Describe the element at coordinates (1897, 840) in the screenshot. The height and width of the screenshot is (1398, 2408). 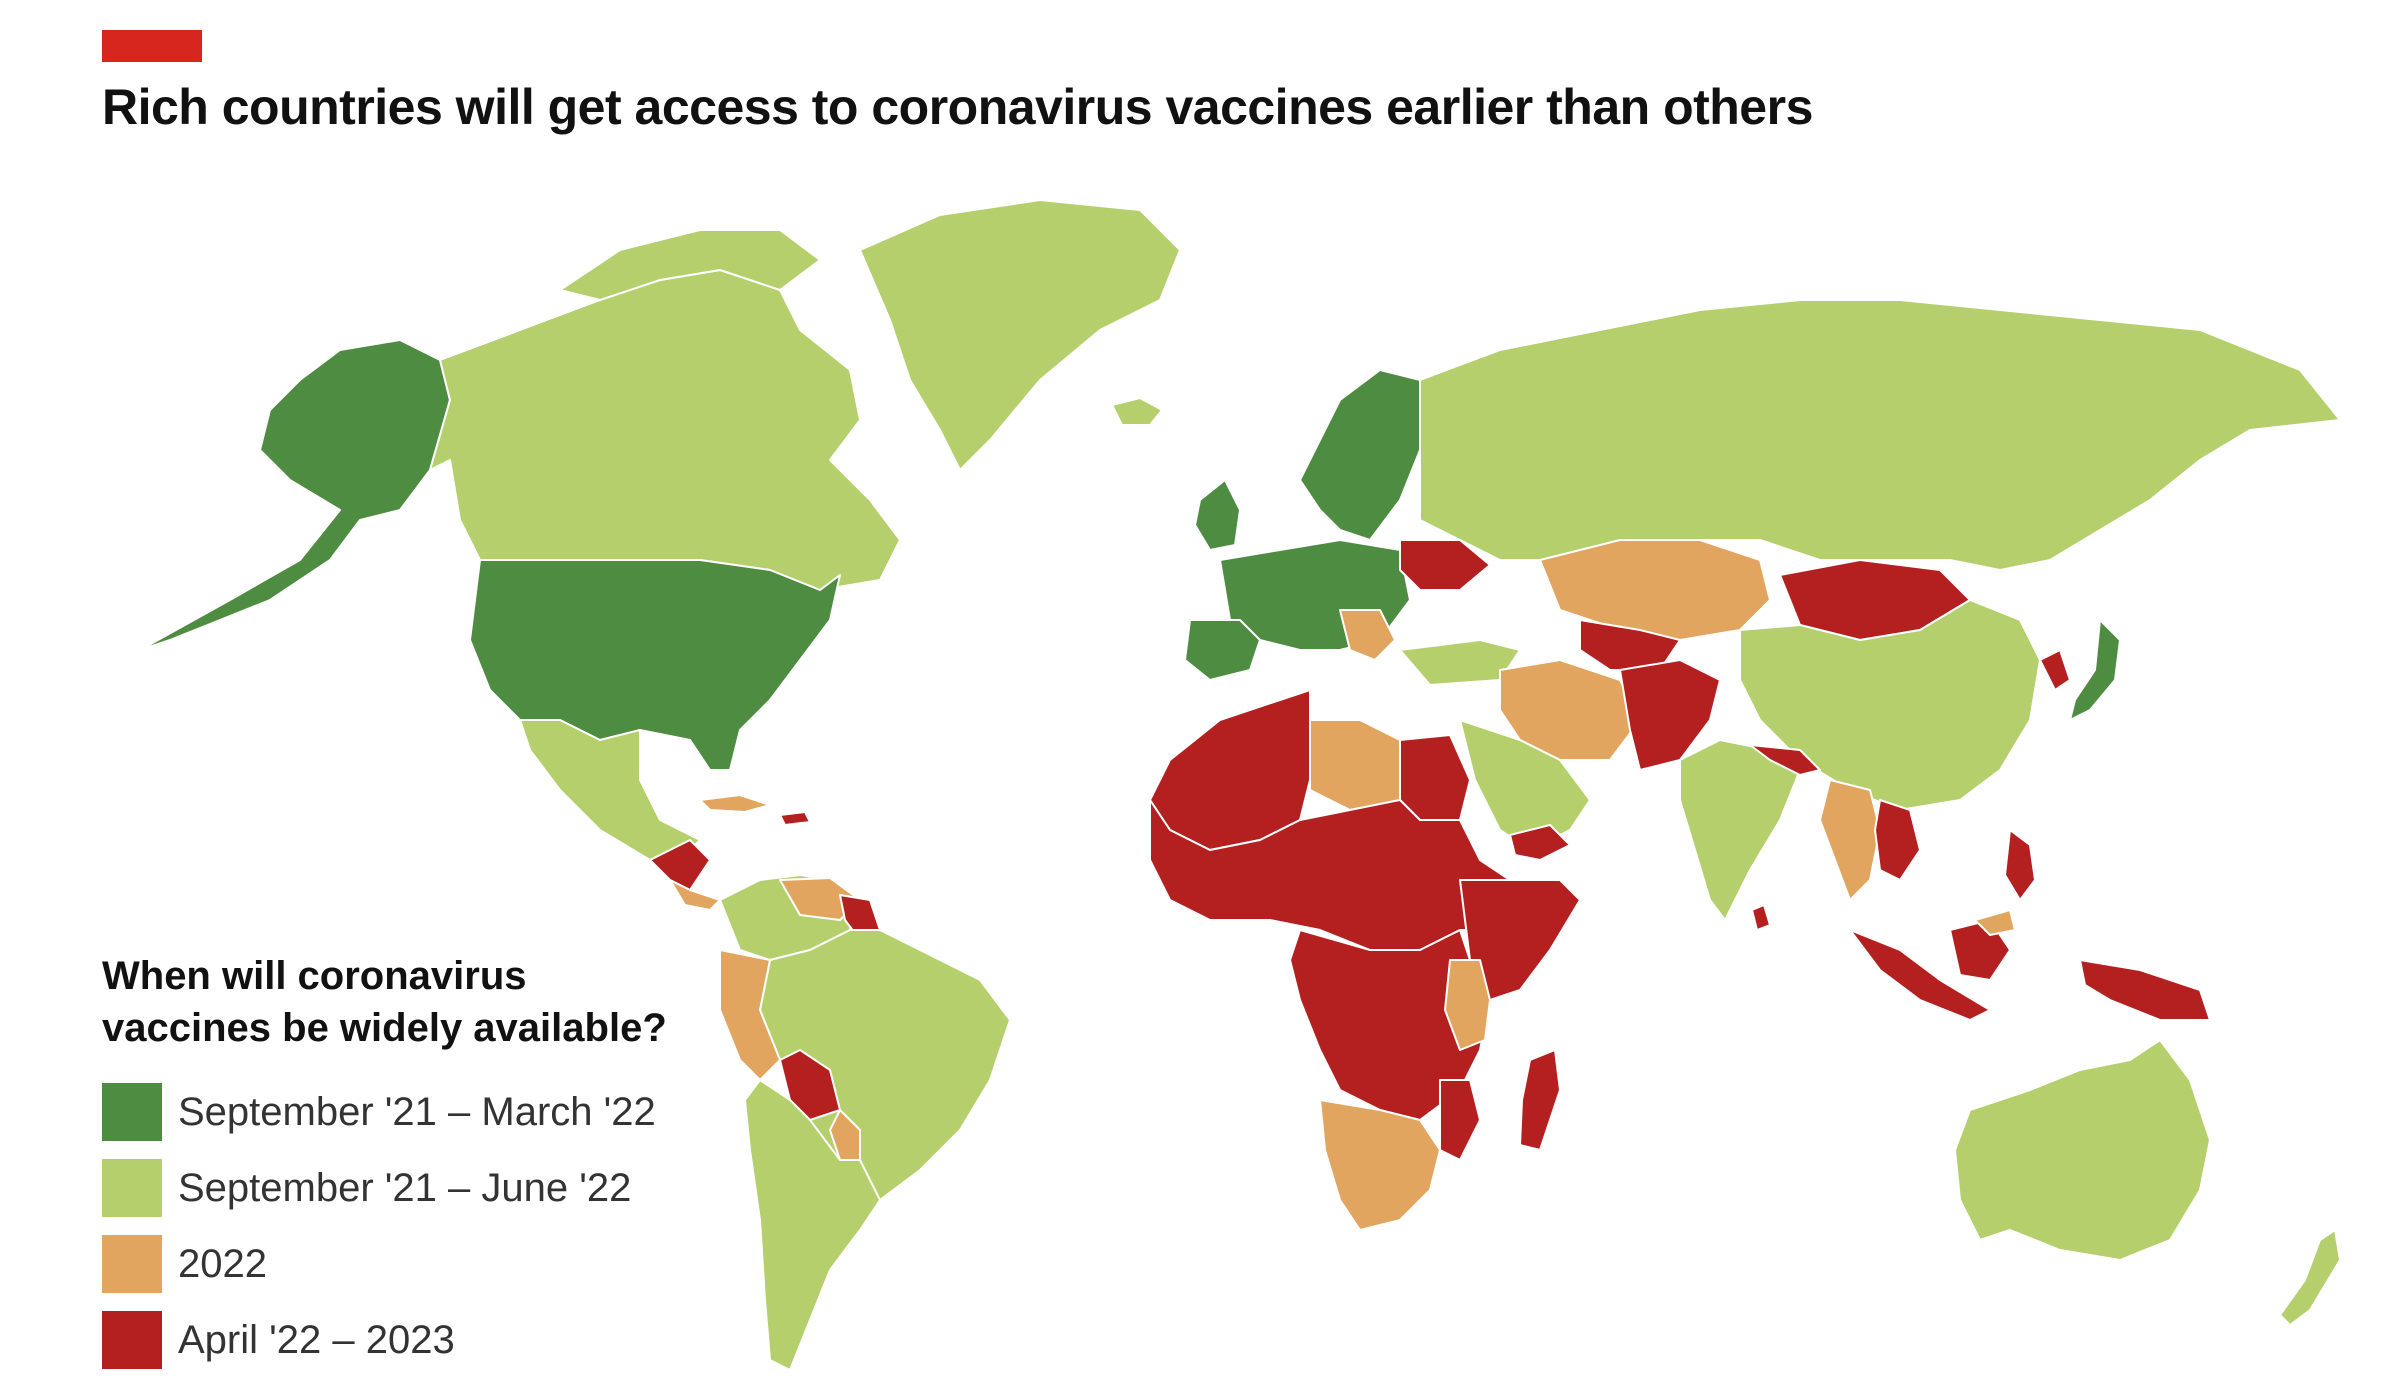
I see `region-indochina` at that location.